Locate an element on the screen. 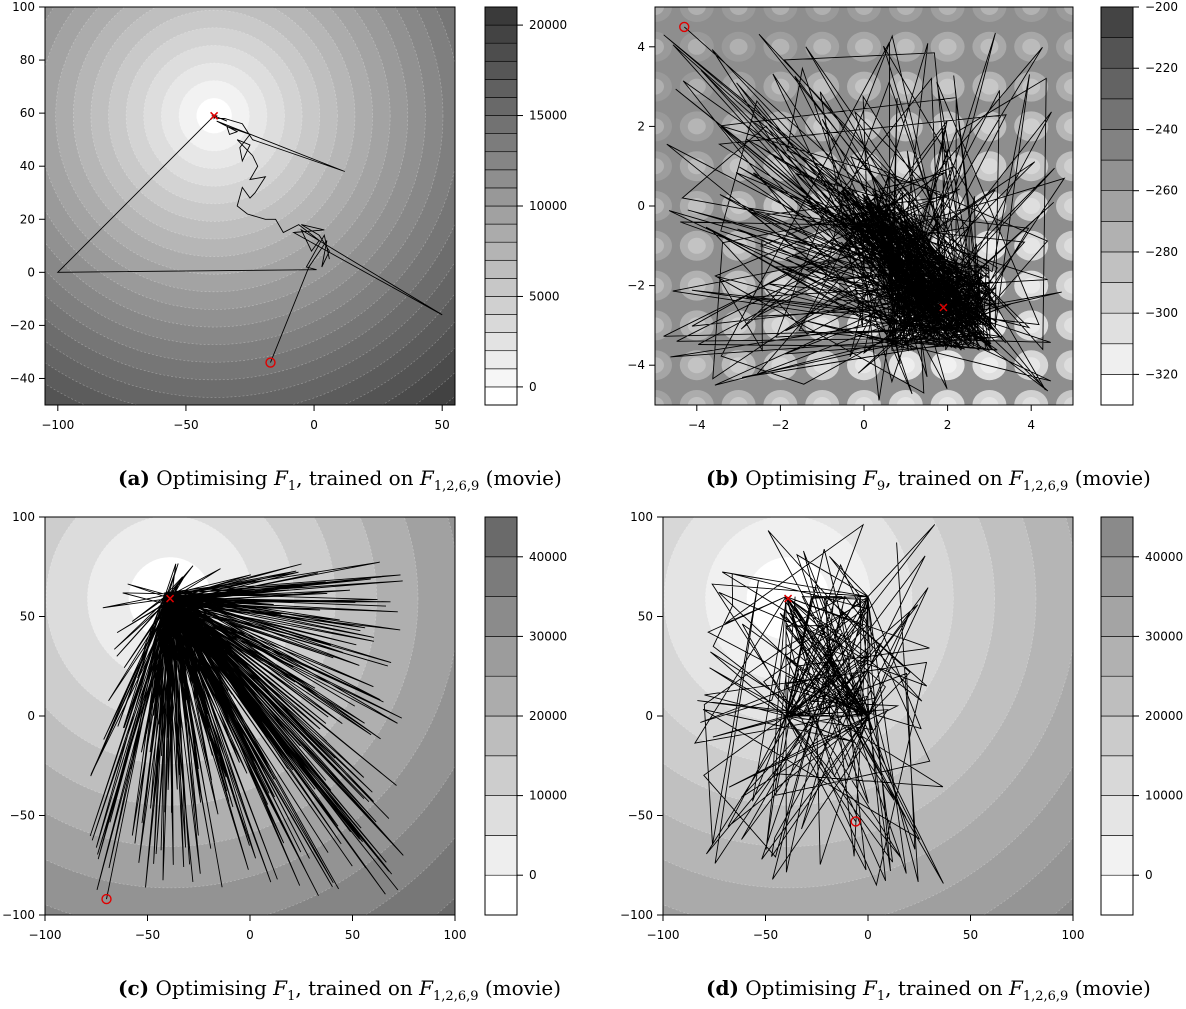 This screenshot has width=1186, height=1009. y-tick-label: −50 is located at coordinates (640, 816).